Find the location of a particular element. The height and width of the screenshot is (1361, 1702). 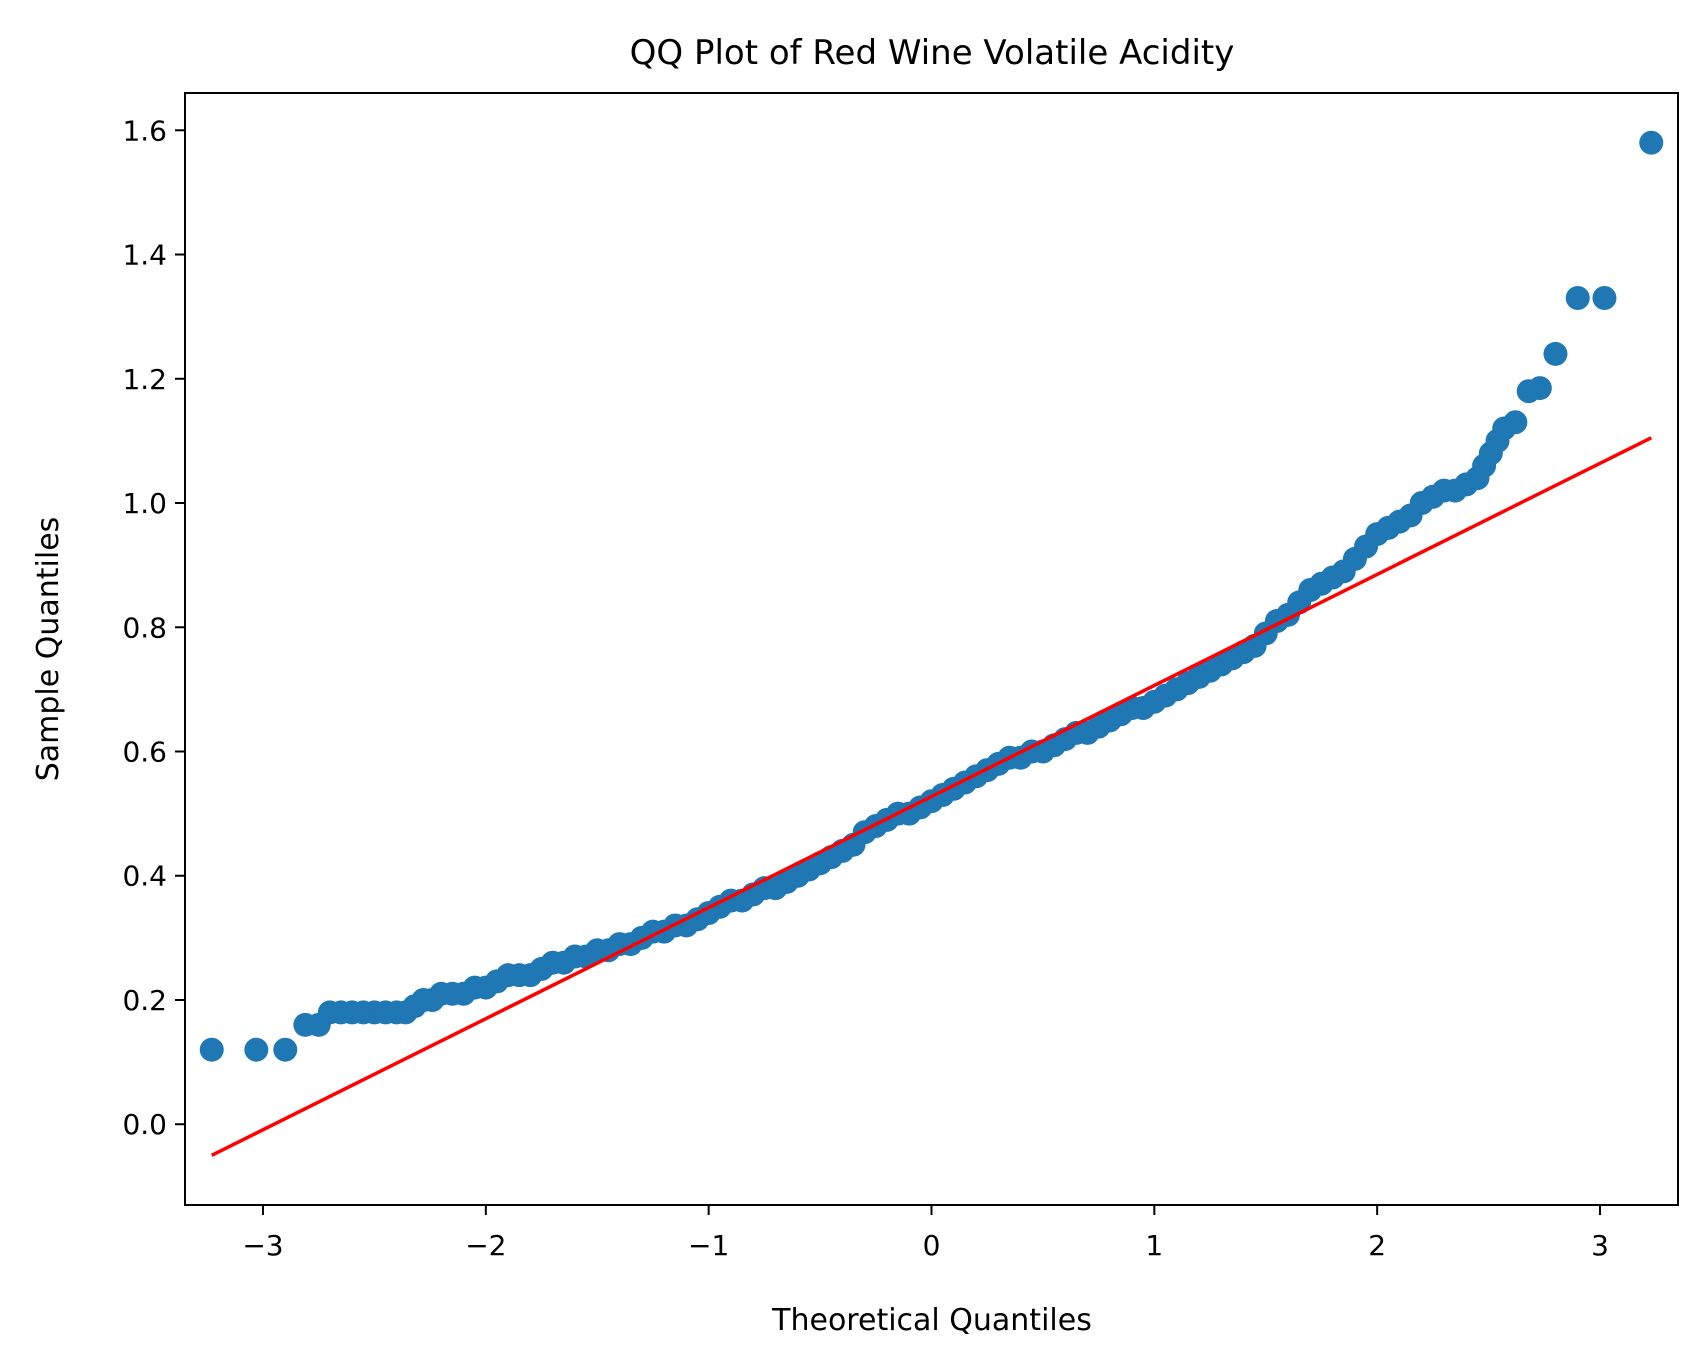

y-tick-label: 0.2 is located at coordinates (144, 1000).